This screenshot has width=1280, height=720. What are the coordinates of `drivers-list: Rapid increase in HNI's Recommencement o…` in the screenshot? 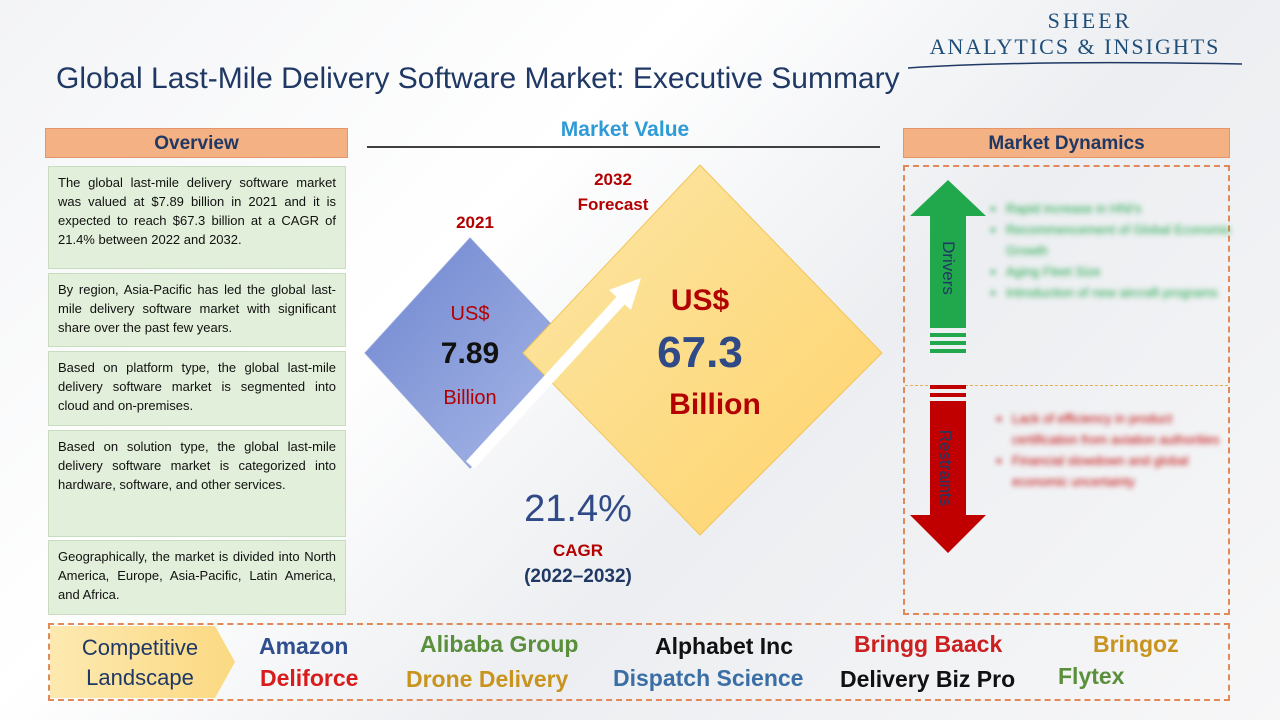 It's located at (1112, 250).